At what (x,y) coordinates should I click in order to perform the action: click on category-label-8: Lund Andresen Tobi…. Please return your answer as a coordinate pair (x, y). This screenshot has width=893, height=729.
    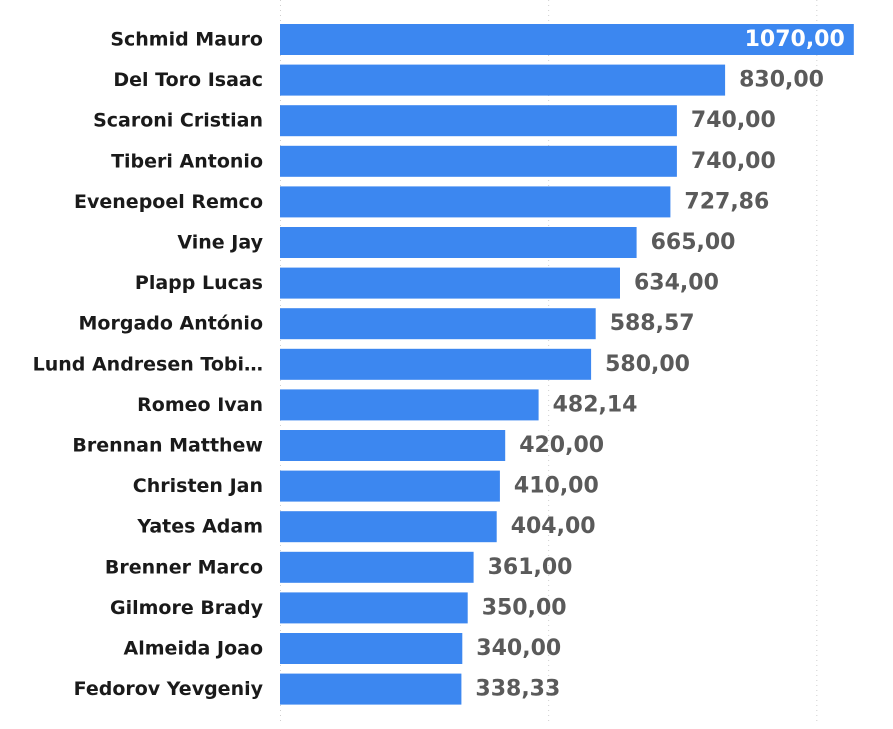
    Looking at the image, I should click on (148, 364).